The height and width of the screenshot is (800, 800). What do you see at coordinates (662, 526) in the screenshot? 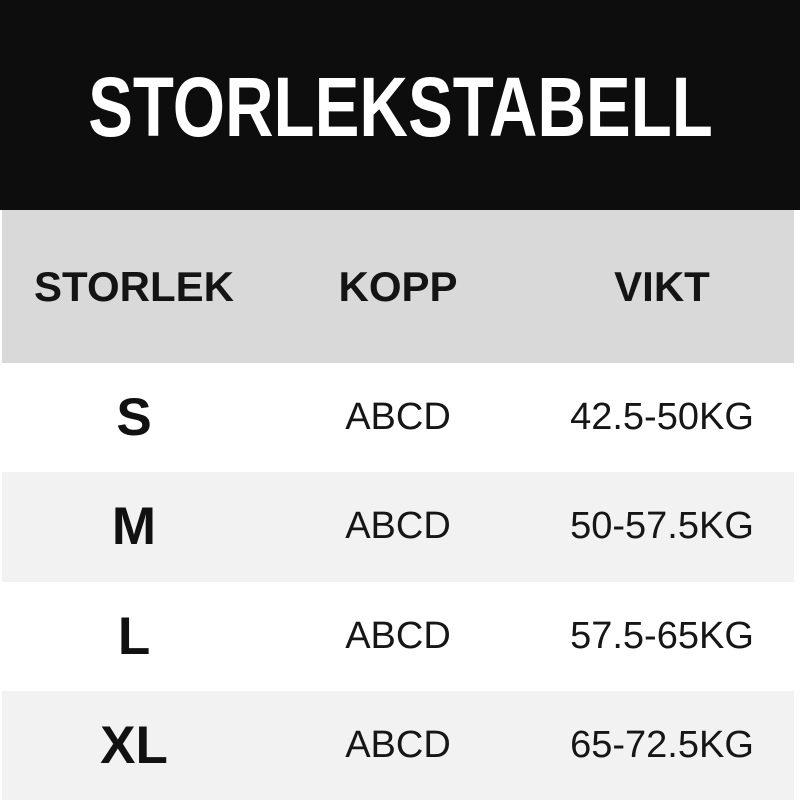
I see `weight-value: 50-57.5KG` at bounding box center [662, 526].